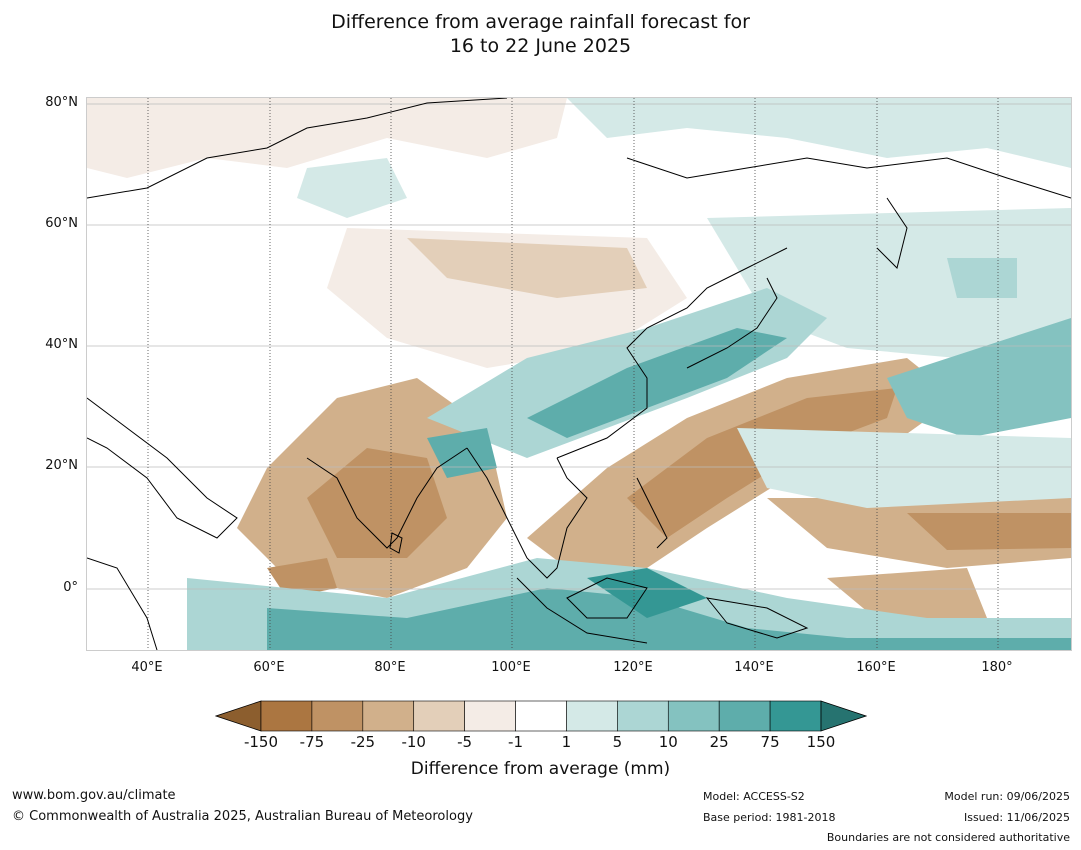 This screenshot has height=850, width=1081. I want to click on lat-label-40n: 40°N, so click(61, 344).